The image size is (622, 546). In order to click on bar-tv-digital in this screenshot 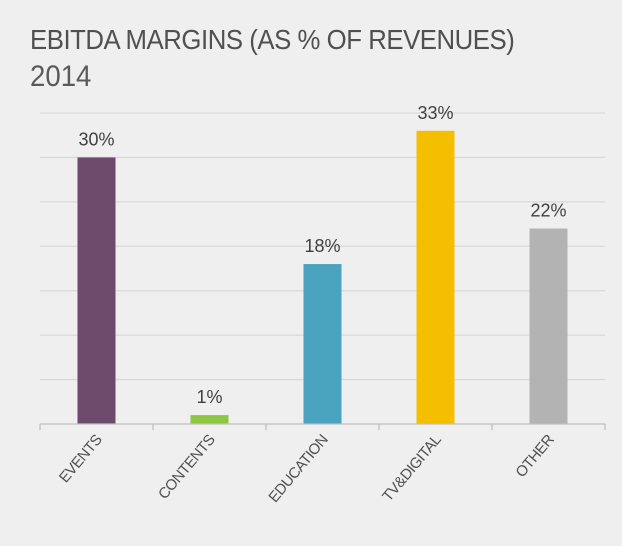, I will do `click(435, 277)`.